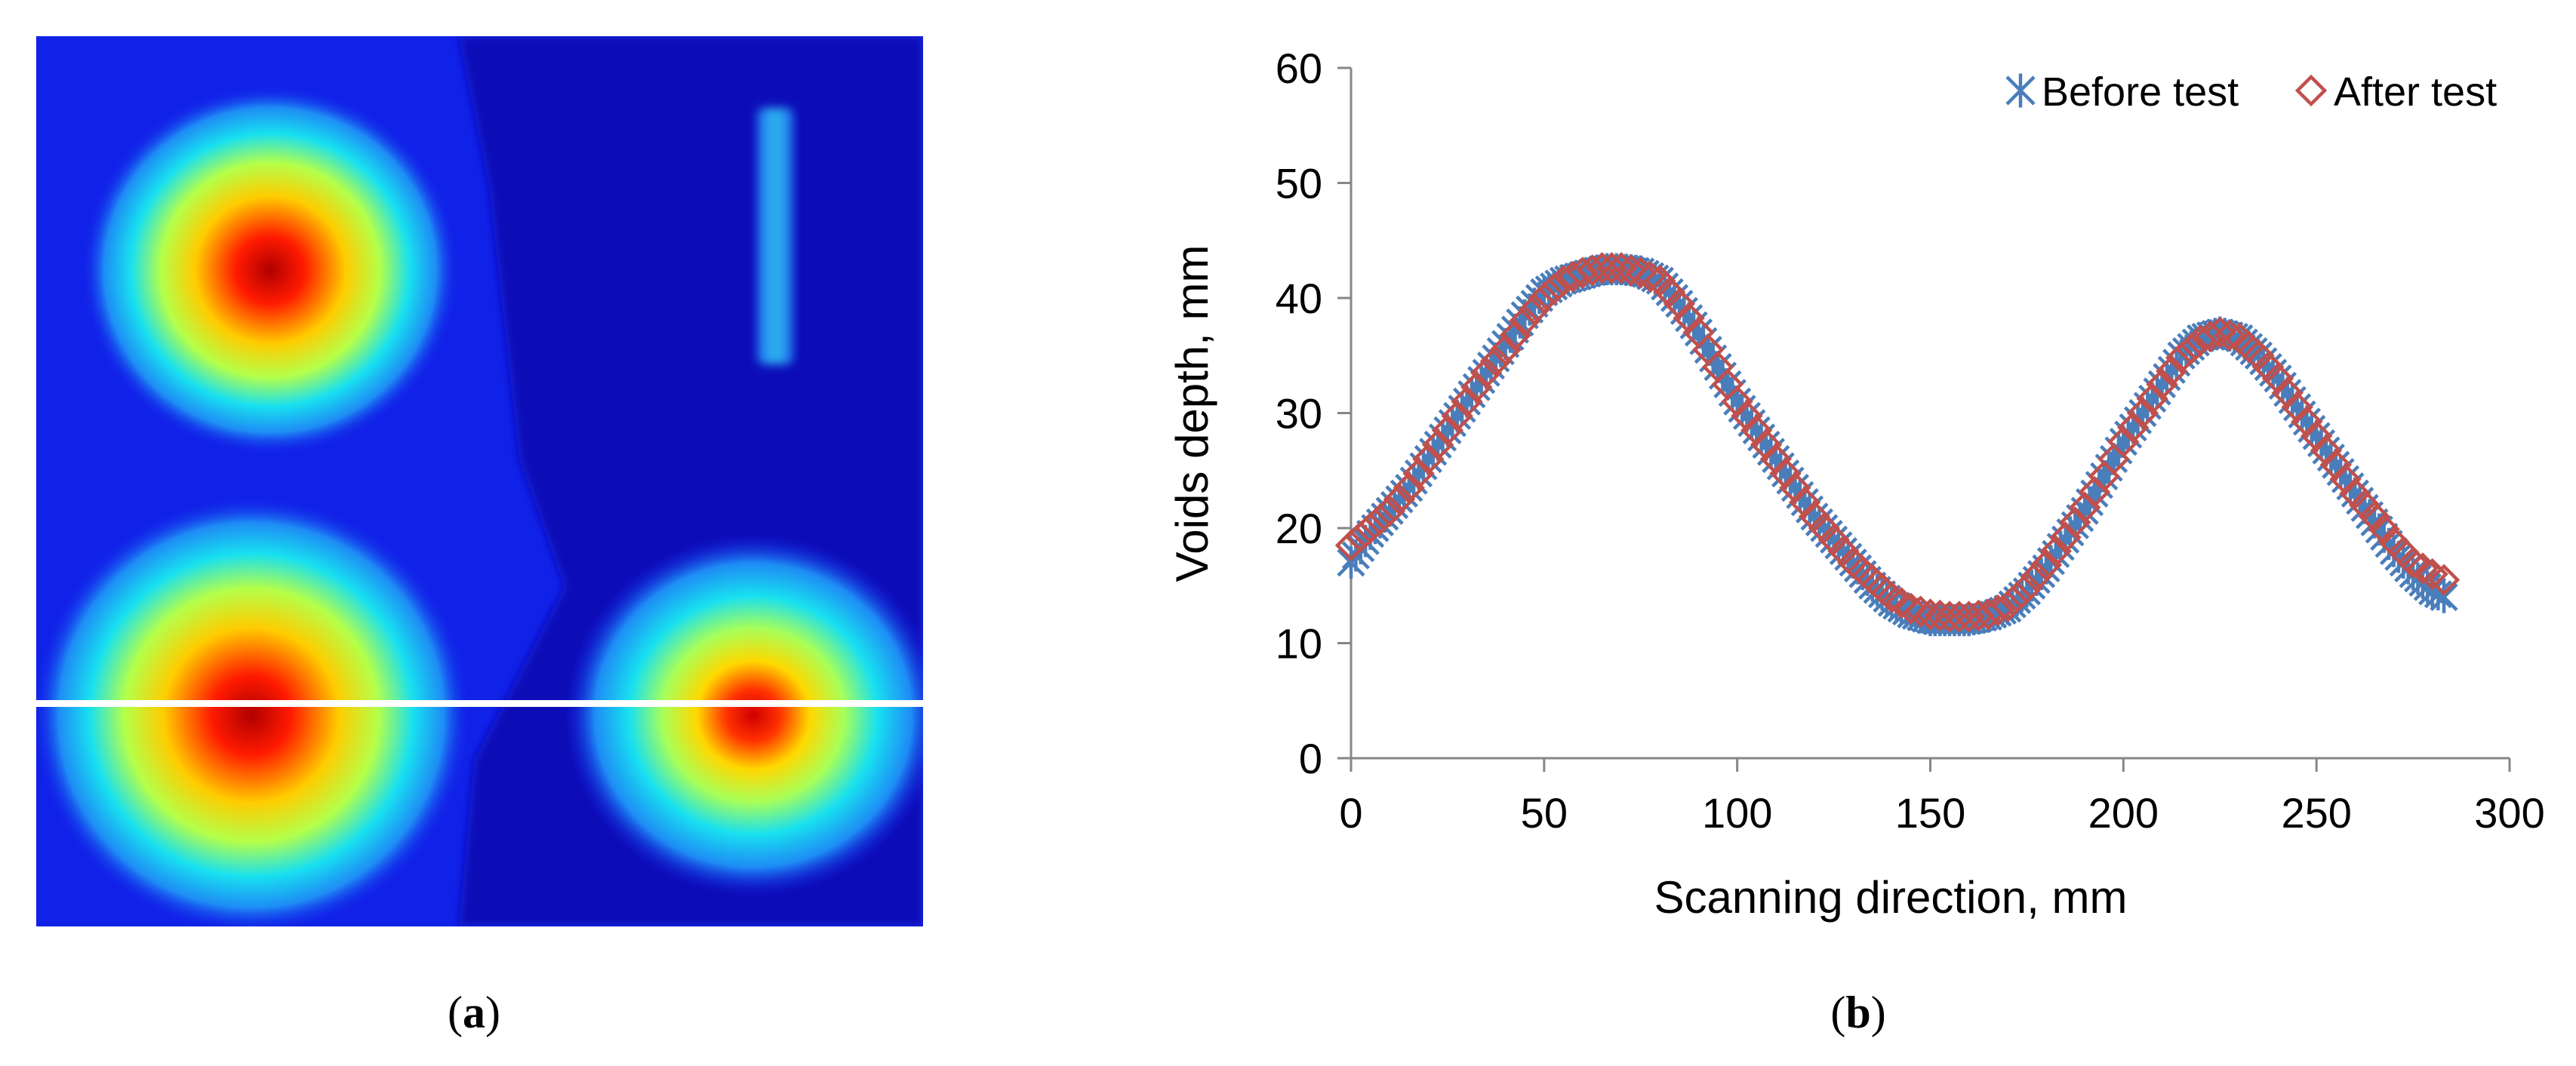 The height and width of the screenshot is (1066, 2576). I want to click on caption-b-label: b, so click(1858, 1012).